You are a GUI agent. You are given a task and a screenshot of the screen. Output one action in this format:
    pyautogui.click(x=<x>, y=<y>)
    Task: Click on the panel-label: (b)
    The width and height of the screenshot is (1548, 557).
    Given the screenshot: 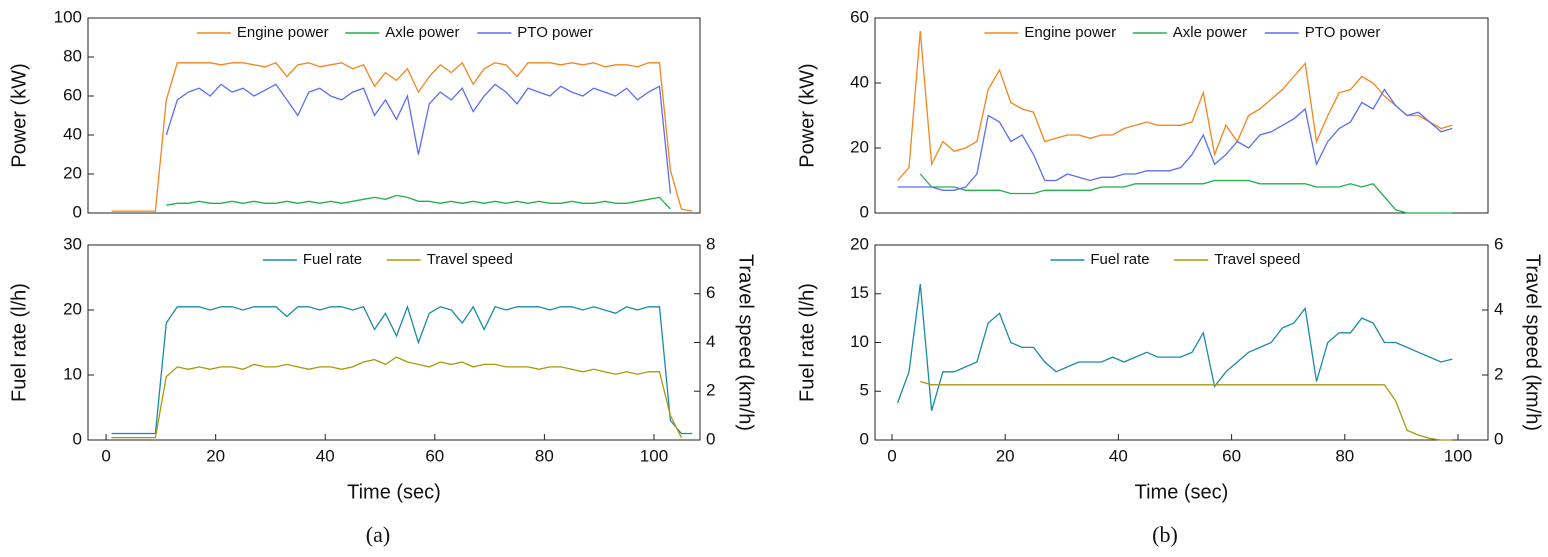 What is the action you would take?
    pyautogui.click(x=1165, y=534)
    